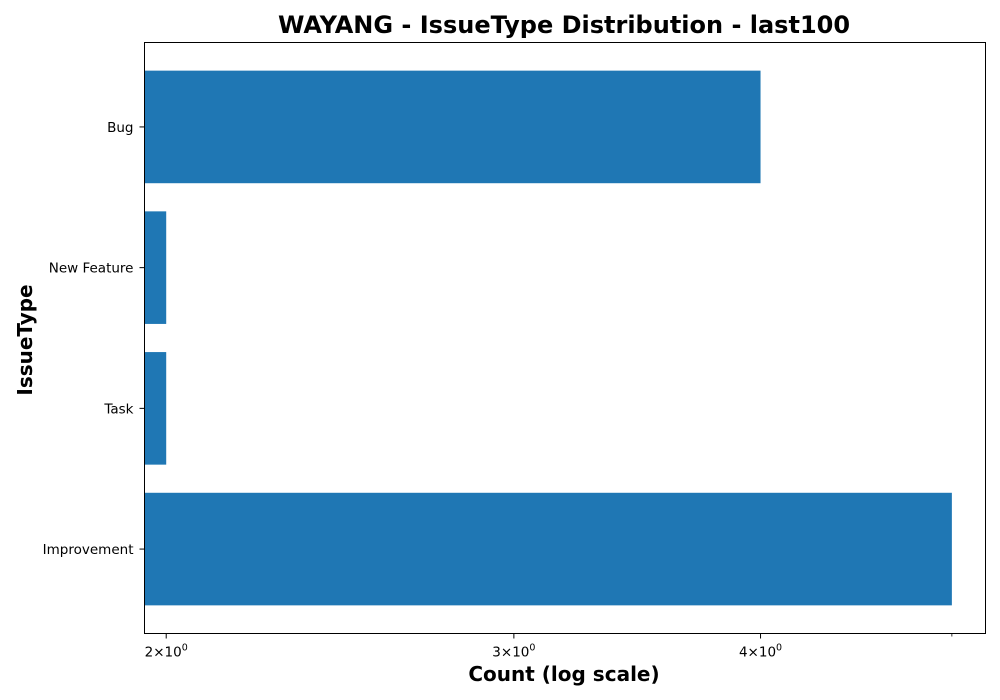 The width and height of the screenshot is (1000, 700). What do you see at coordinates (25, 339) in the screenshot?
I see `y-axis-label: IssueType` at bounding box center [25, 339].